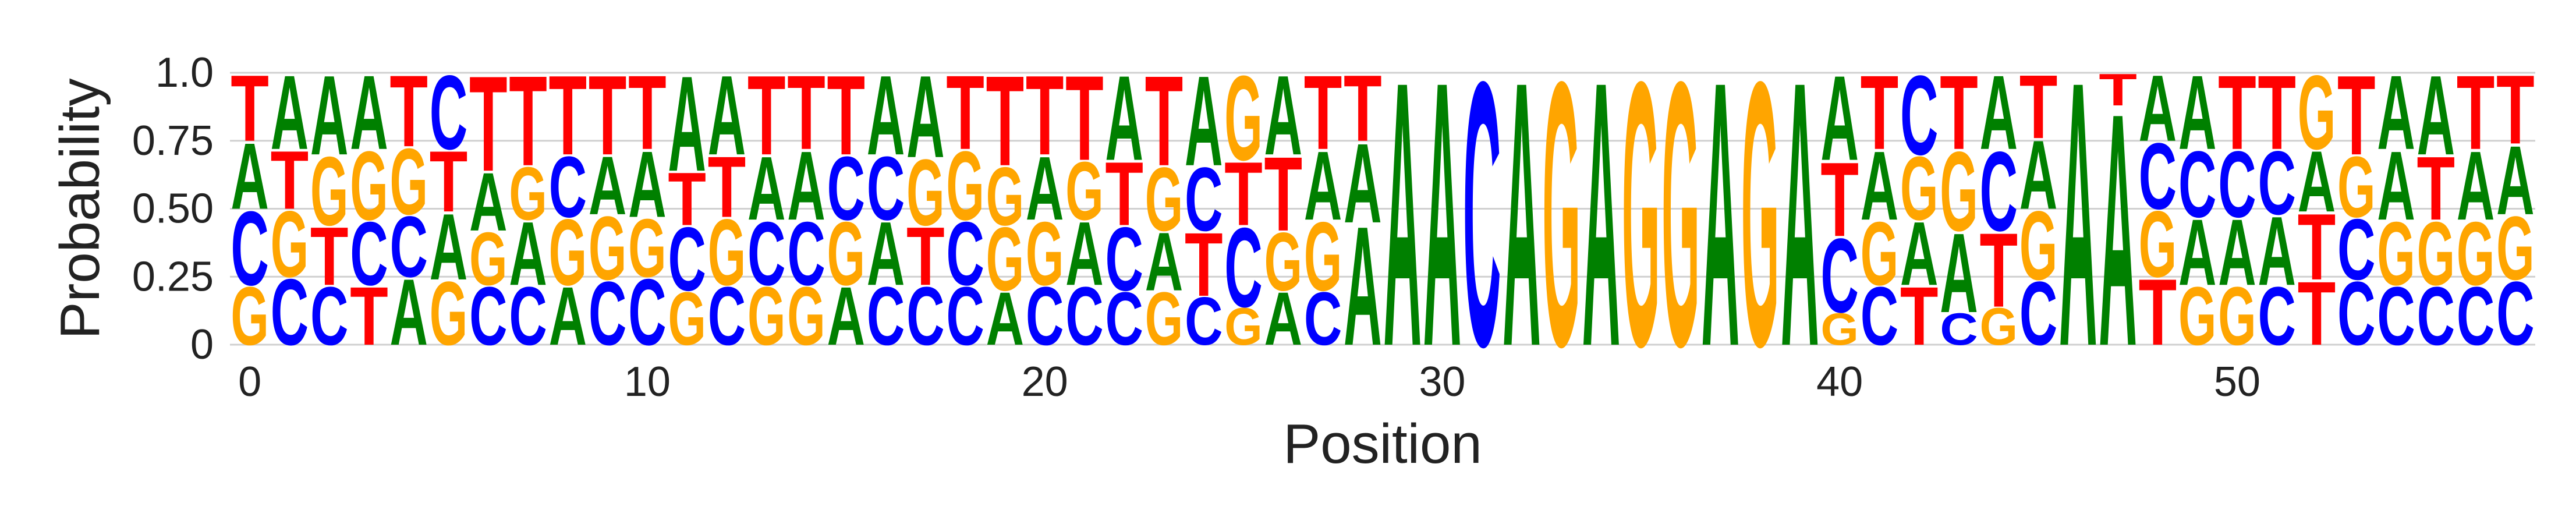  What do you see at coordinates (886, 316) in the screenshot?
I see `letter-C-pos-16-0: C` at bounding box center [886, 316].